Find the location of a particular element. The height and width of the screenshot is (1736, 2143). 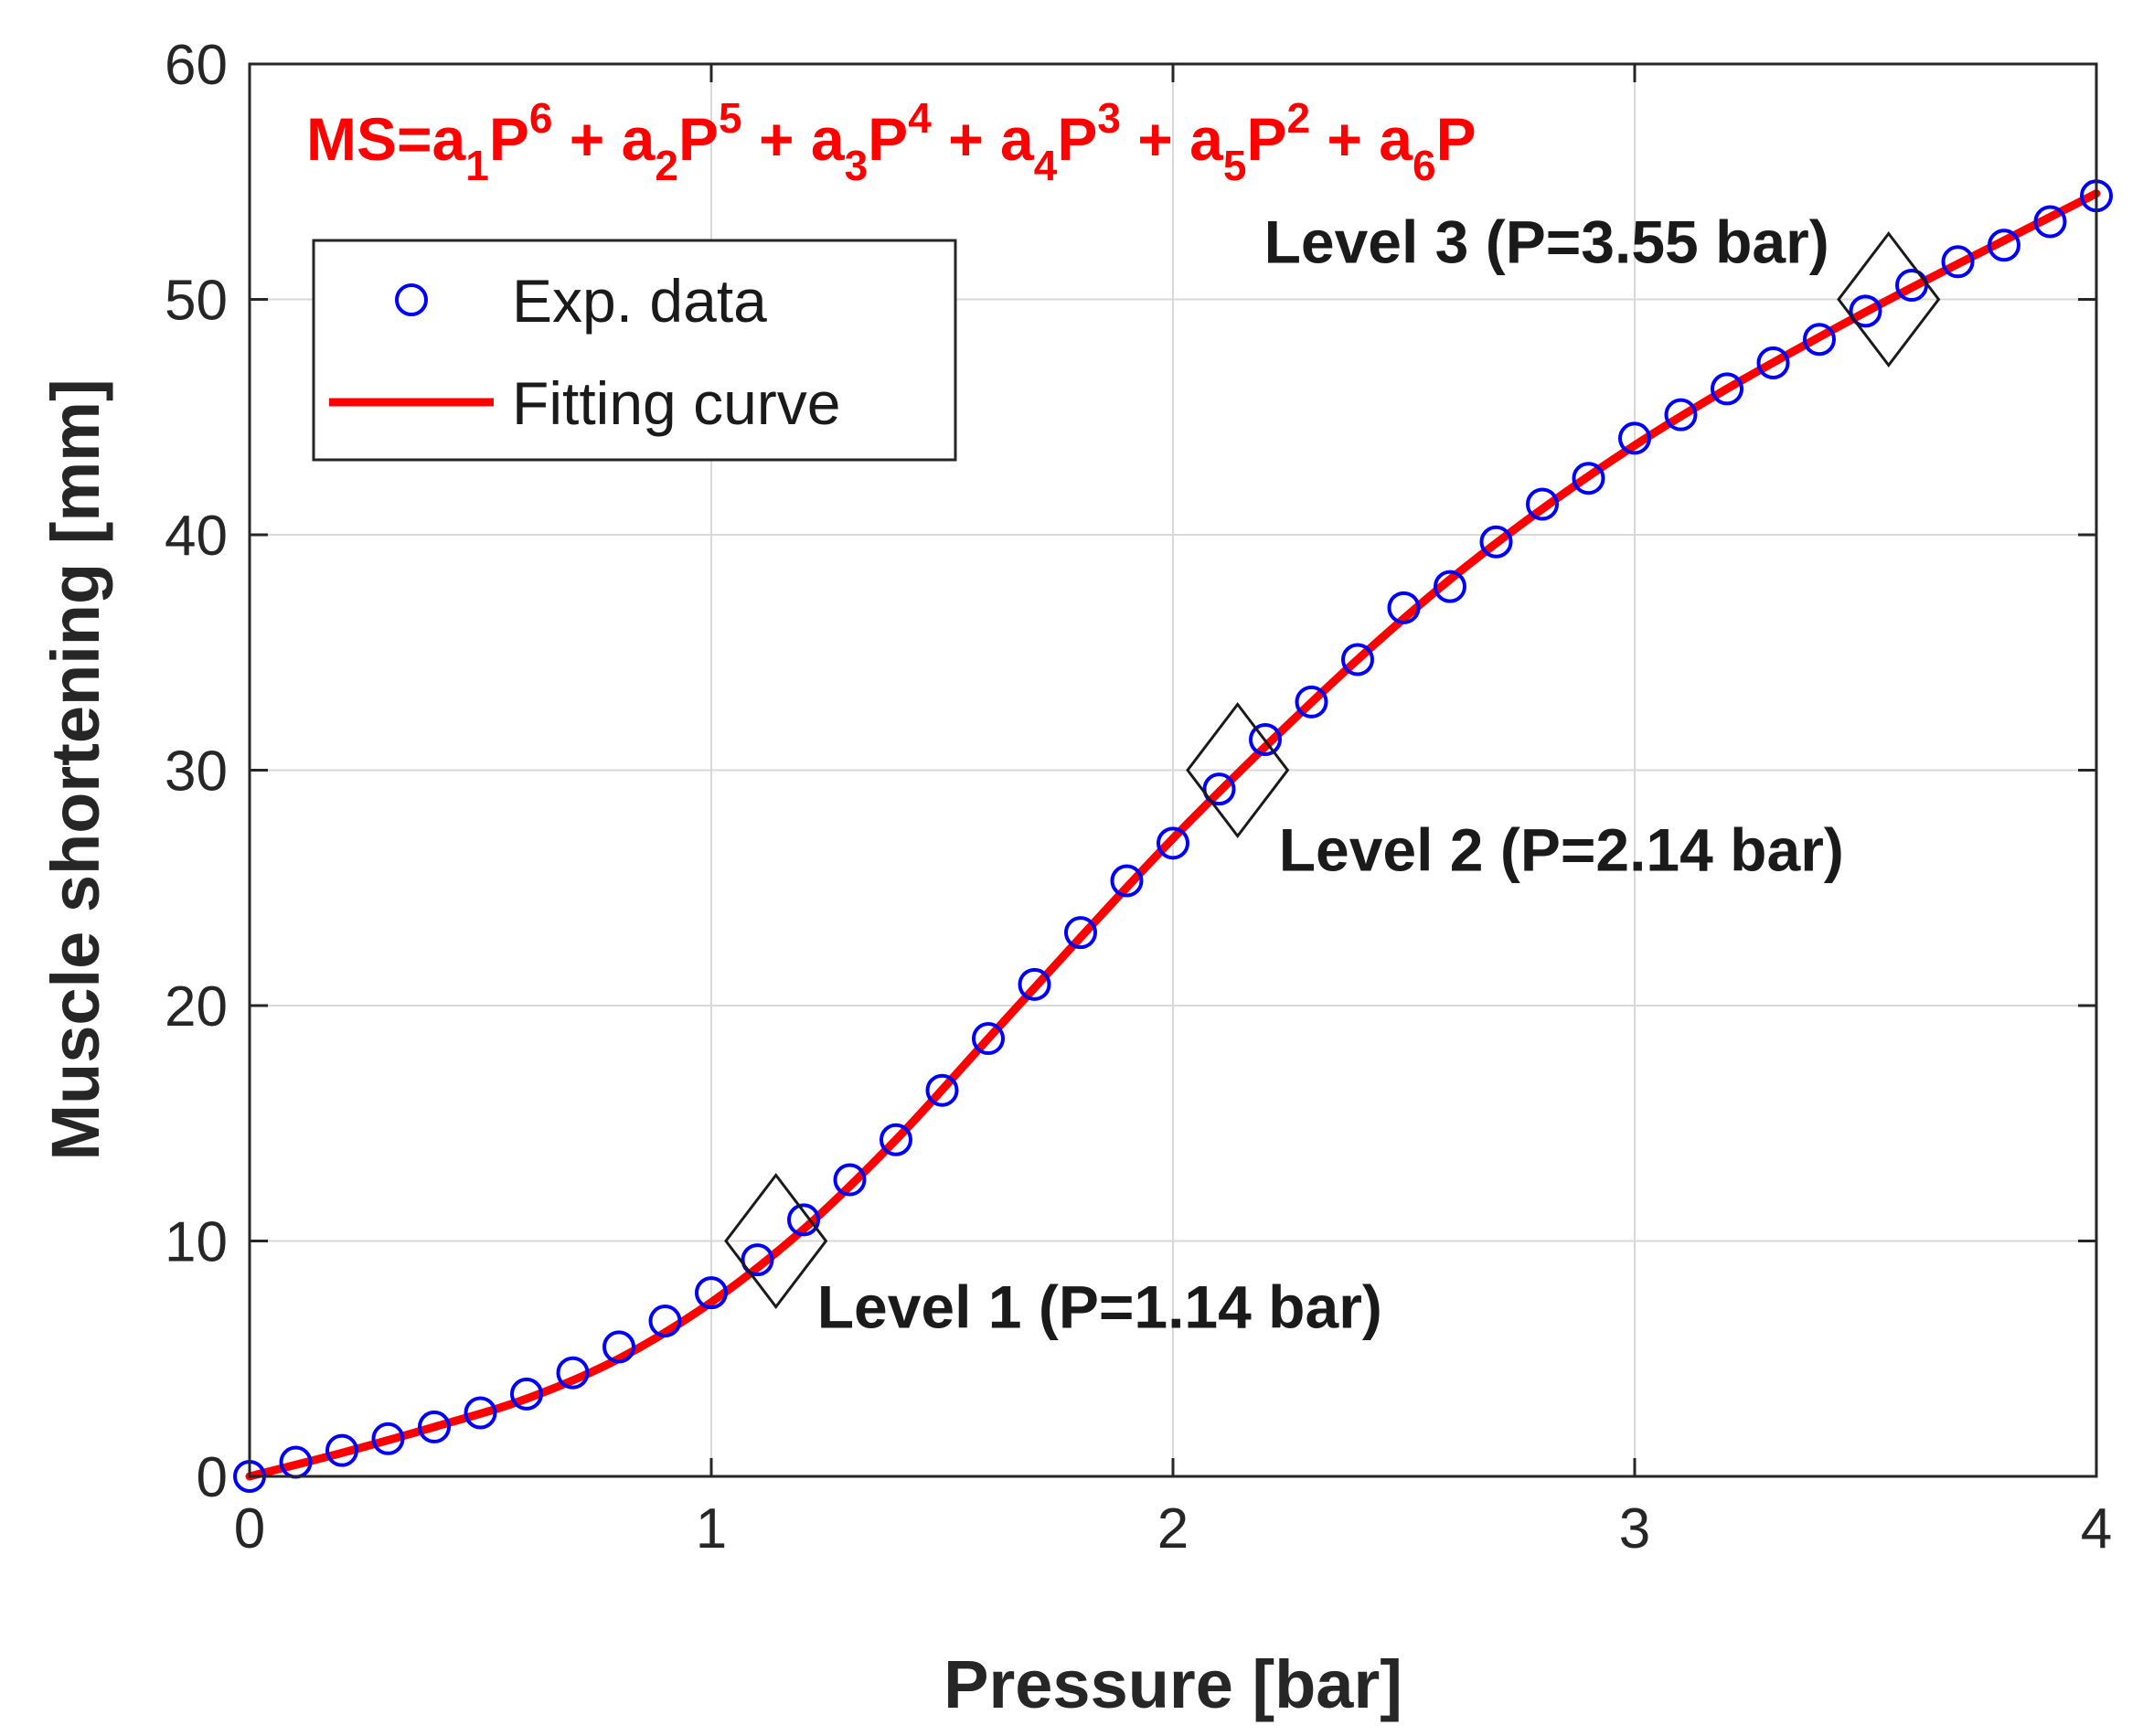

x-tick-label: 1 is located at coordinates (711, 1529).